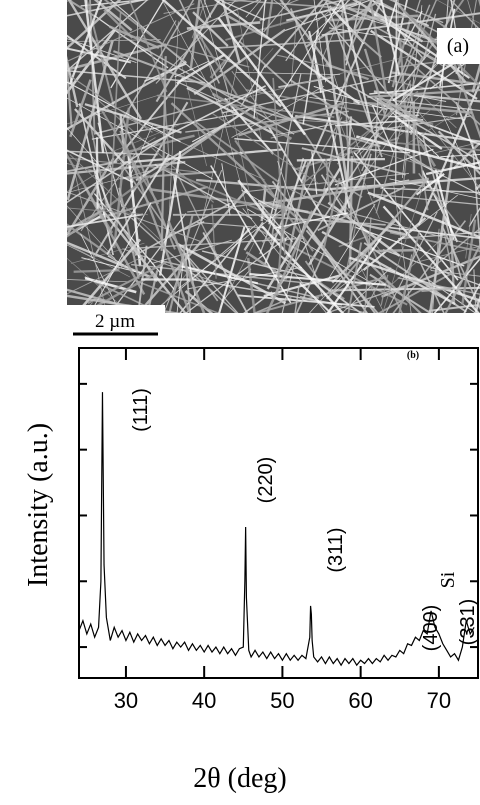  Describe the element at coordinates (431, 628) in the screenshot. I see `peak-label: (400)` at that location.